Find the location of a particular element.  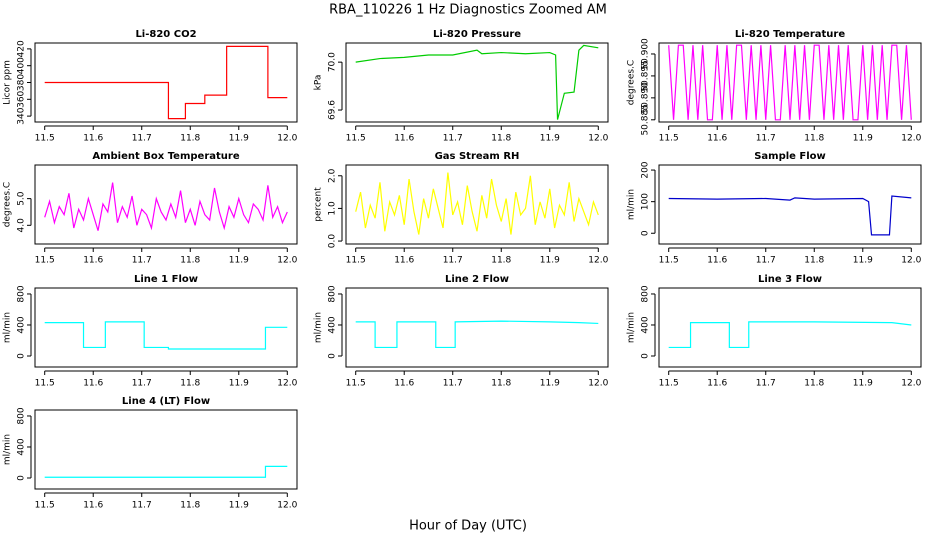

y-tick-label: 50.890 is located at coordinates (646, 98).